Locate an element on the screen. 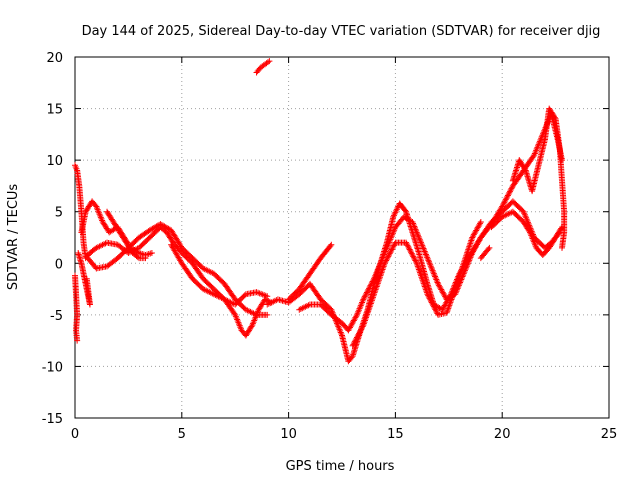  y-tick-label: -10 is located at coordinates (52, 367).